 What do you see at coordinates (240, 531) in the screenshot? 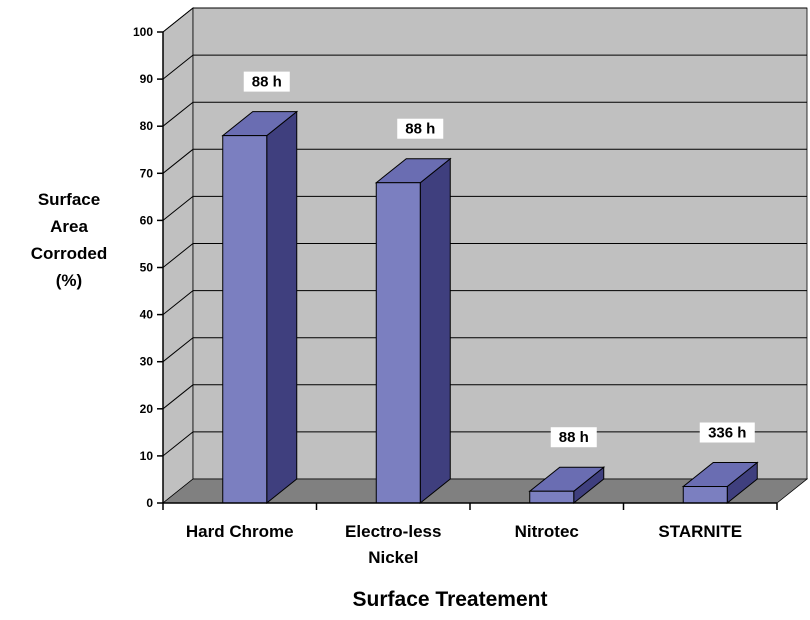
I see `x-tick-label: Hard Chrome` at bounding box center [240, 531].